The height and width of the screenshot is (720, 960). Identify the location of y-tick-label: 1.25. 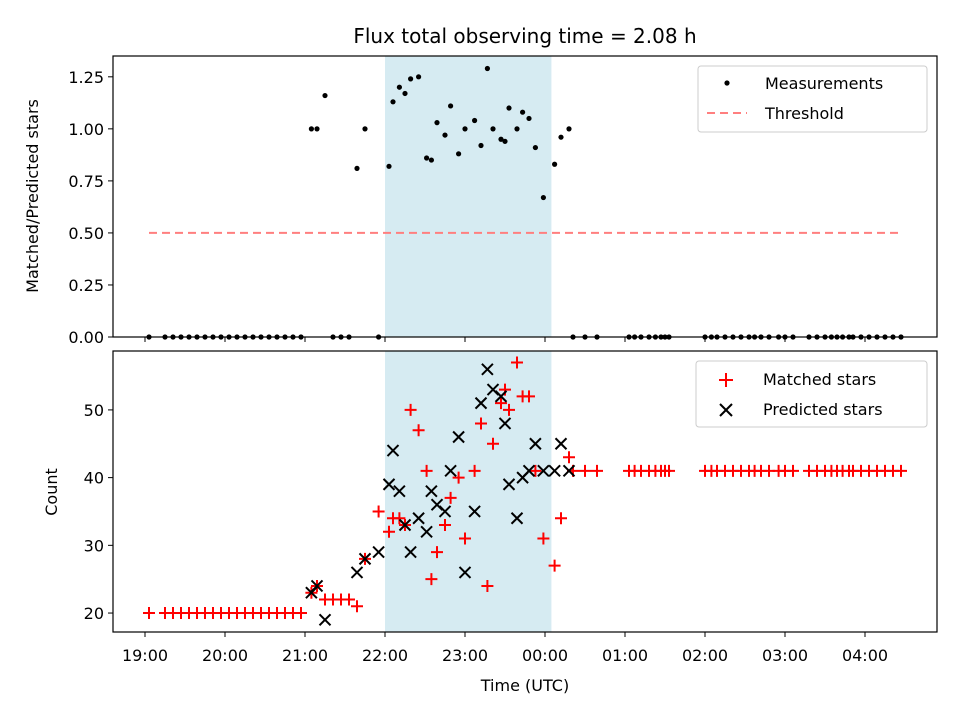
(86, 77).